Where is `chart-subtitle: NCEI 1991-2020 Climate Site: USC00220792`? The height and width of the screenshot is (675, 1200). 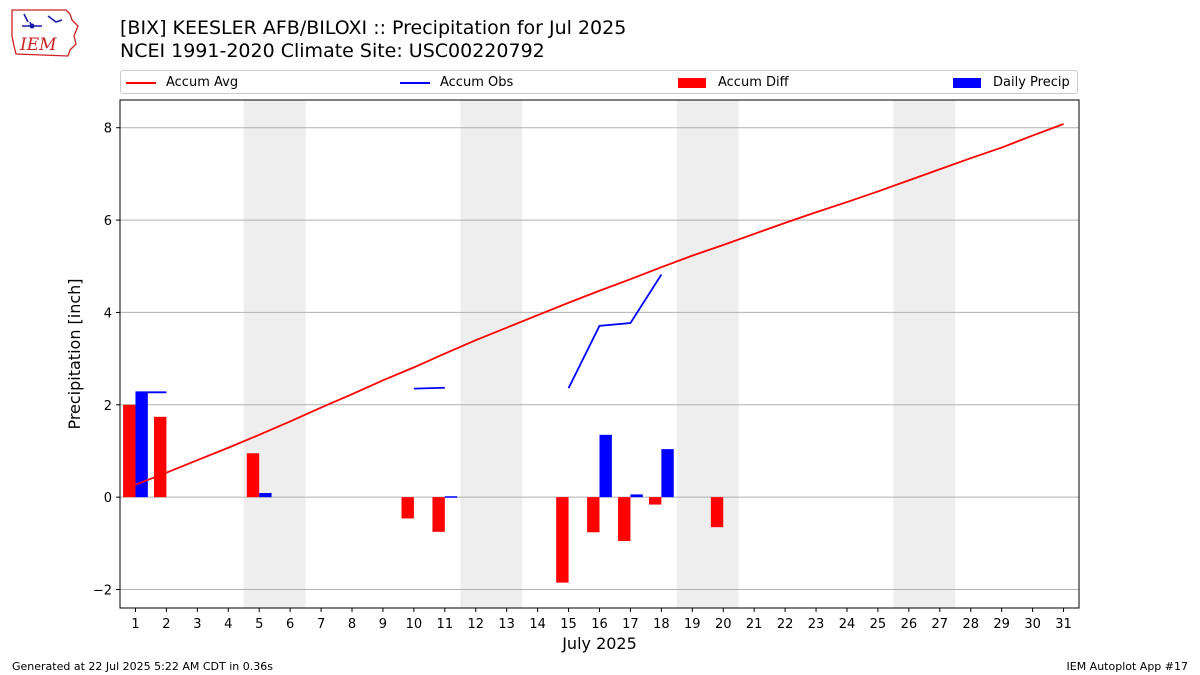 chart-subtitle: NCEI 1991-2020 Climate Site: USC00220792 is located at coordinates (332, 51).